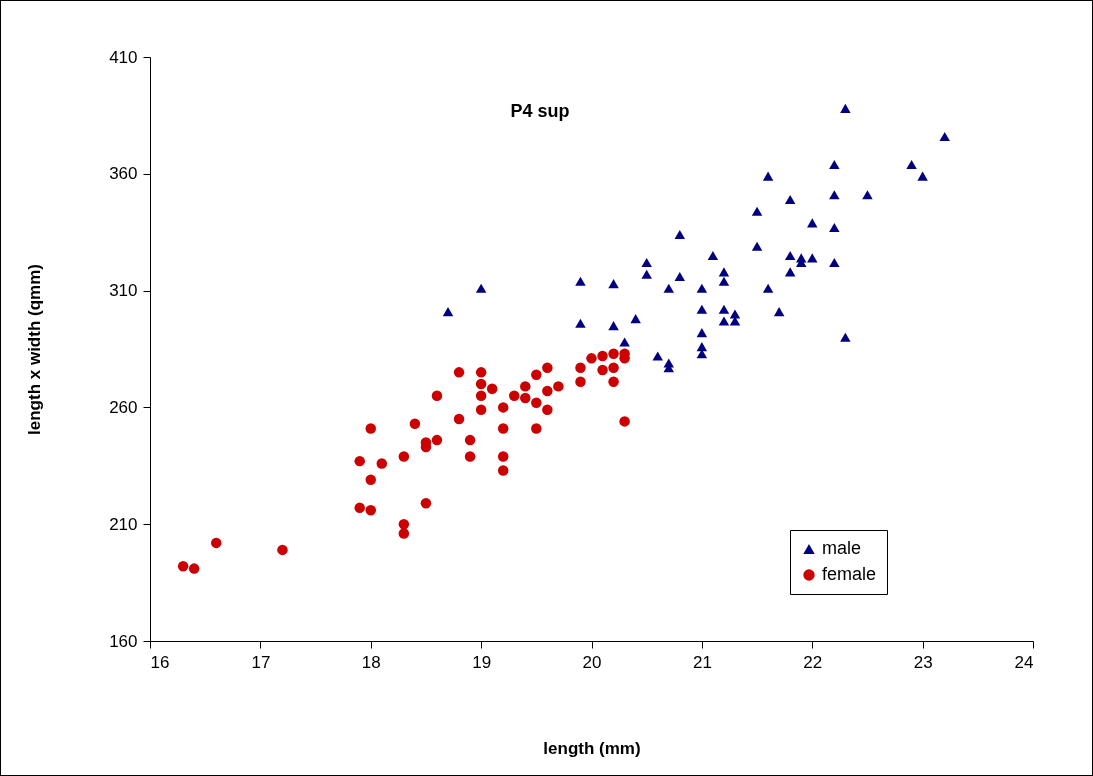 The height and width of the screenshot is (776, 1093). I want to click on y-axis-title: length x width (qmm), so click(35, 349).